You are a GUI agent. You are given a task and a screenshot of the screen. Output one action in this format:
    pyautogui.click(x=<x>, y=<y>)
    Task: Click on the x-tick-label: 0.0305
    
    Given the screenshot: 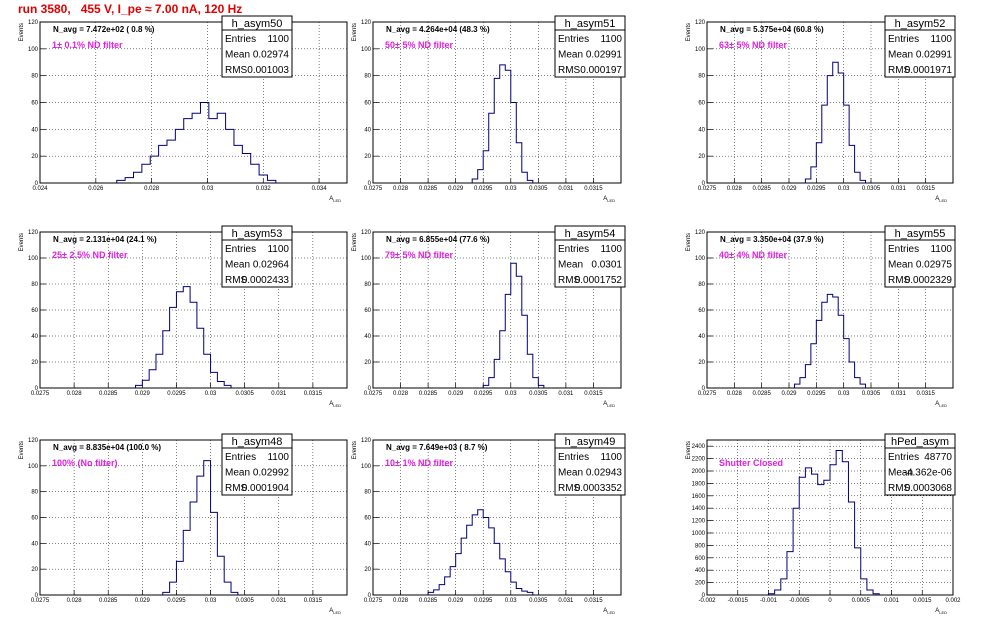 What is the action you would take?
    pyautogui.click(x=538, y=394)
    